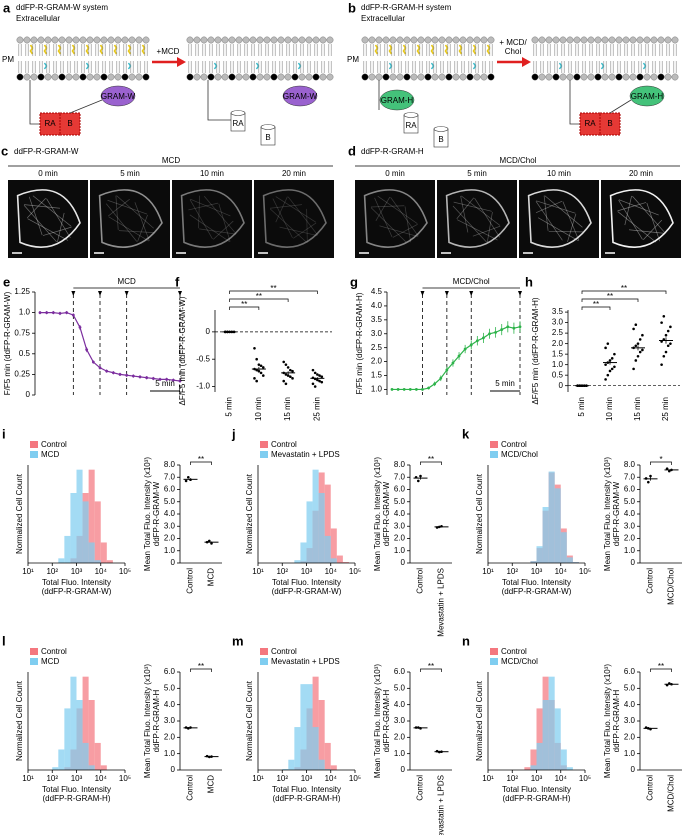  I want to click on y-tick-label: 5.0, so click(630, 501).